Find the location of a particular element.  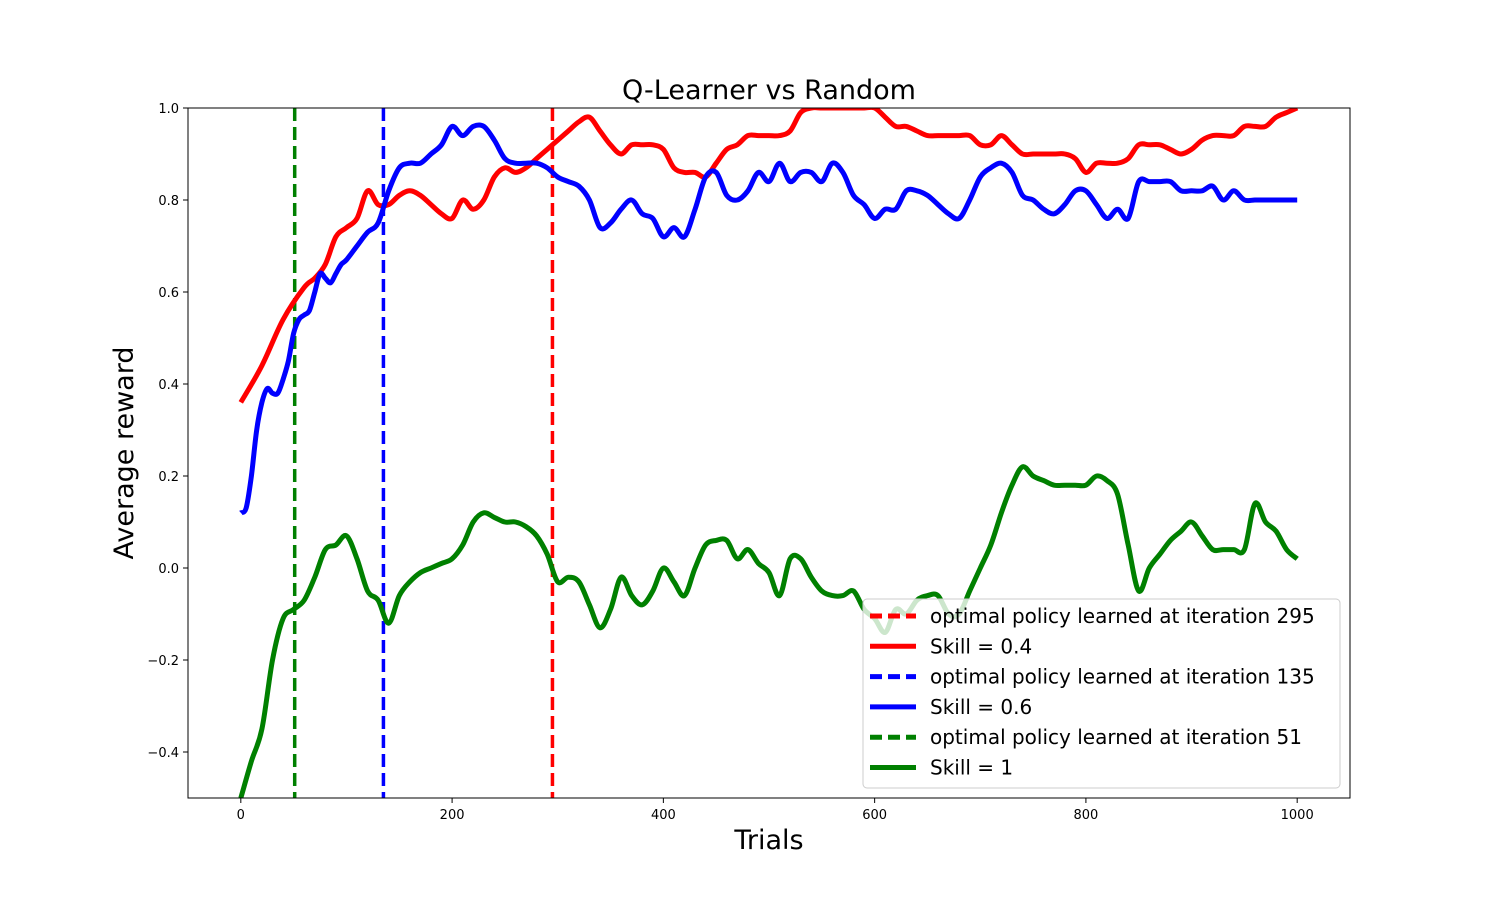

x-tick-label: 800 is located at coordinates (1085, 815).